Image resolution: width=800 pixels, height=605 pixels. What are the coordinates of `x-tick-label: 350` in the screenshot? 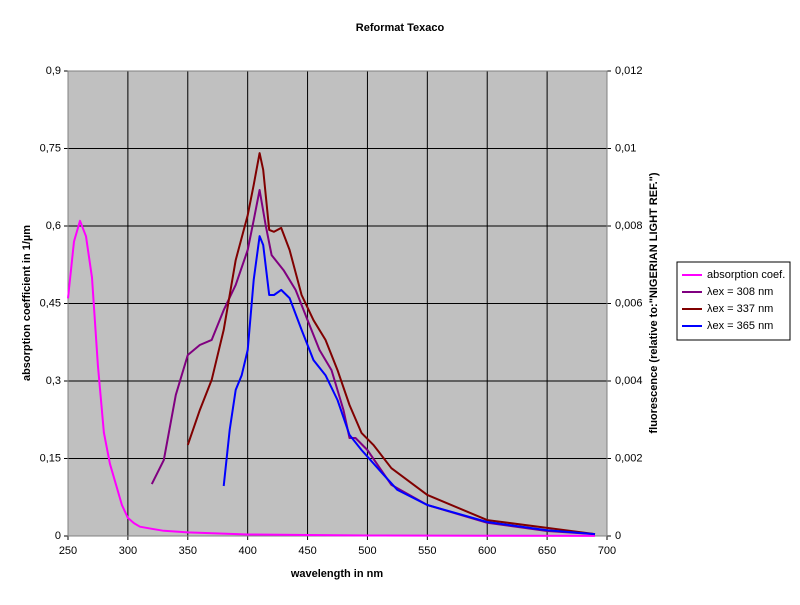 It's located at (188, 551).